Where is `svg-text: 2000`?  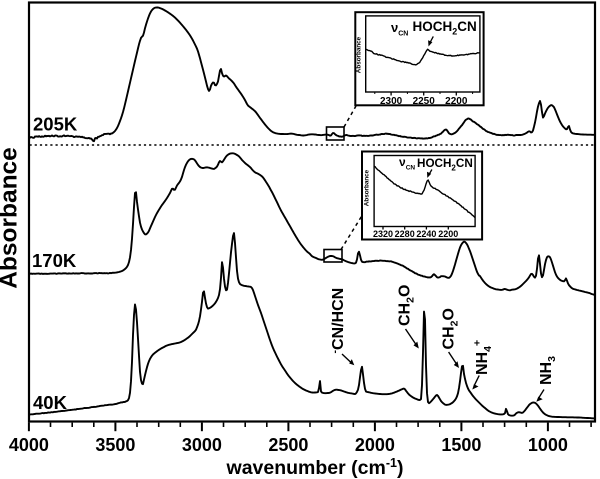
svg-text: 2000 is located at coordinates (375, 445).